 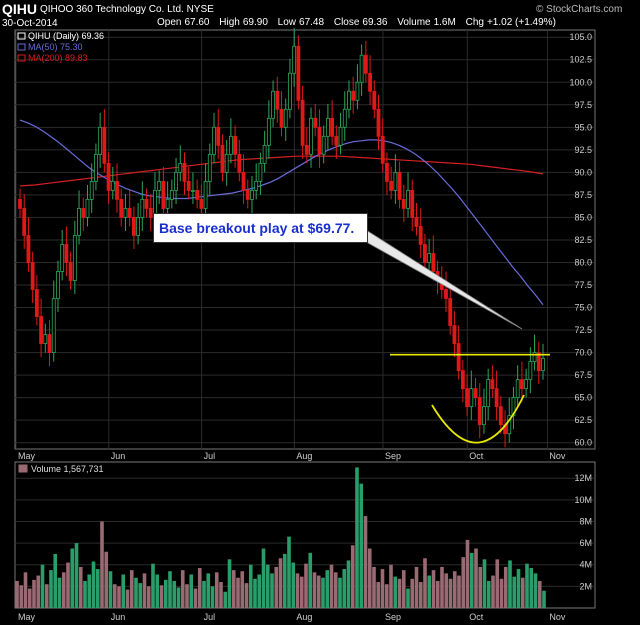 What do you see at coordinates (30, 23) in the screenshot?
I see `chart-date: 30-Oct-2014` at bounding box center [30, 23].